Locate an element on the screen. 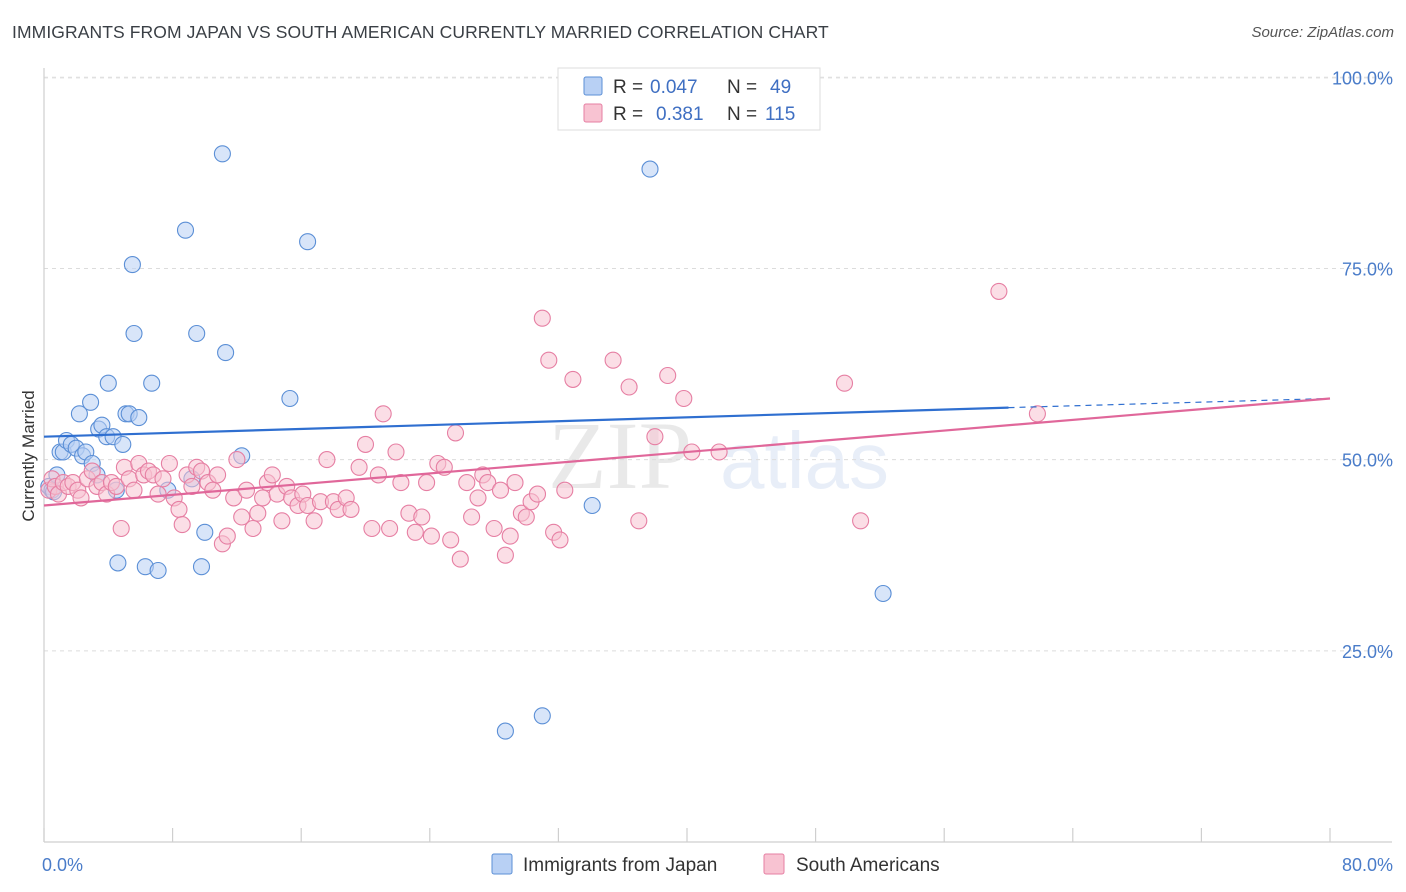  series-legend: Immigrants from Japan South Americans is located at coordinates (715, 864).